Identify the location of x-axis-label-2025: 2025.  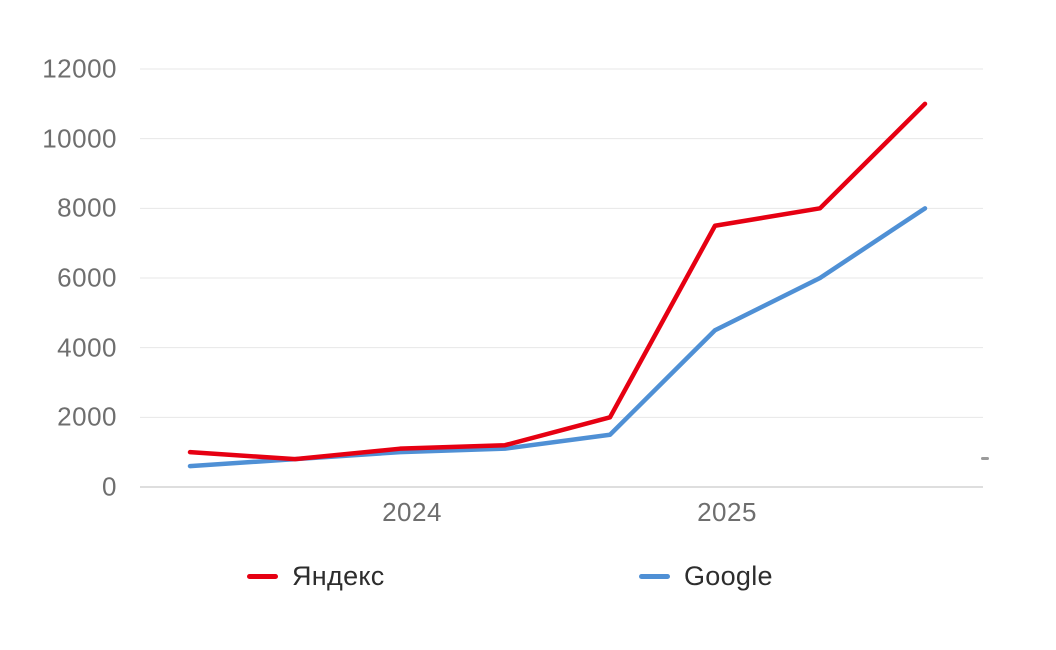
(727, 512).